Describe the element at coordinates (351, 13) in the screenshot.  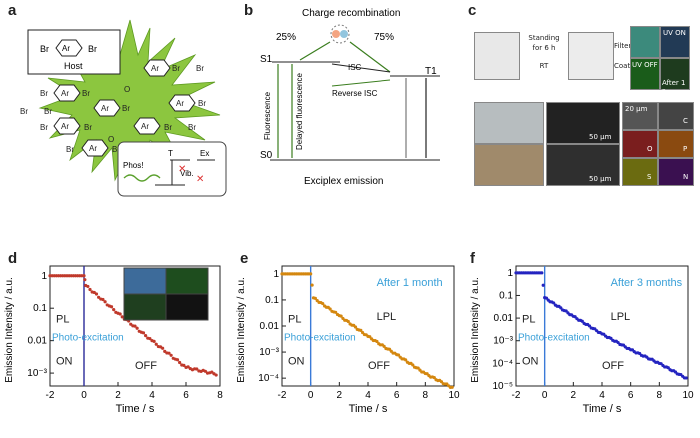
I see `charge-recomb: Charge recombination` at that location.